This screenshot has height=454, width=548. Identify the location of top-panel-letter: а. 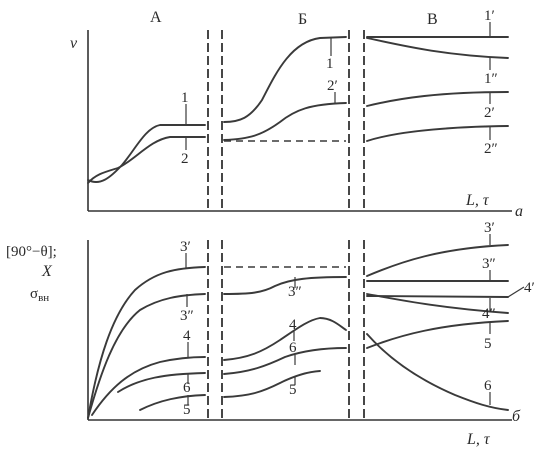
(519, 211).